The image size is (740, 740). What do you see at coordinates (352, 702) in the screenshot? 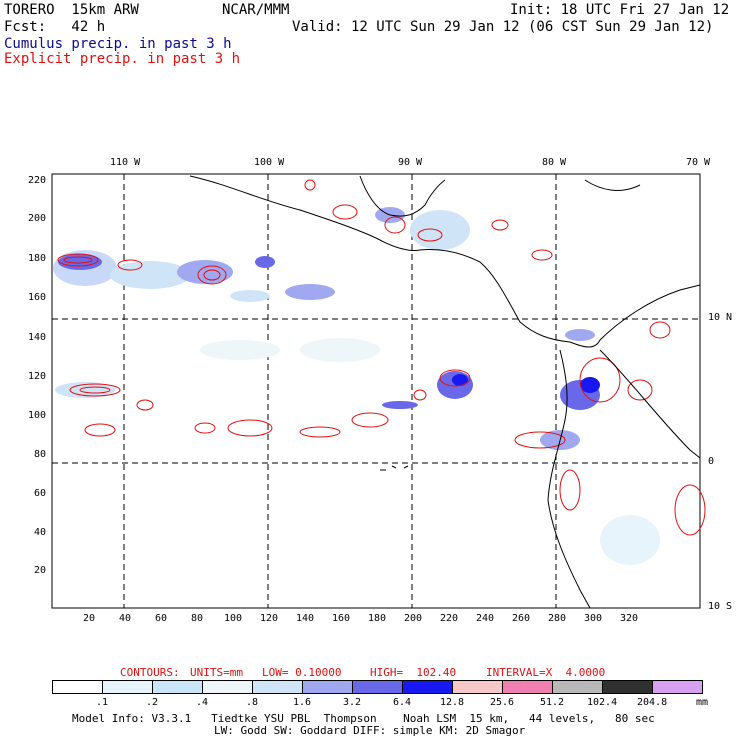
I see `colorbar-label: 3.2` at bounding box center [352, 702].